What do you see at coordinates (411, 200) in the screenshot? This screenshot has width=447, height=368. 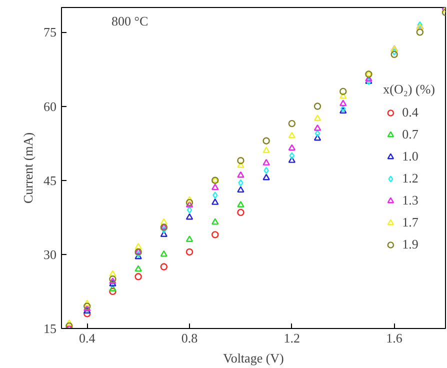 I see `legend-label: 1.3` at bounding box center [411, 200].